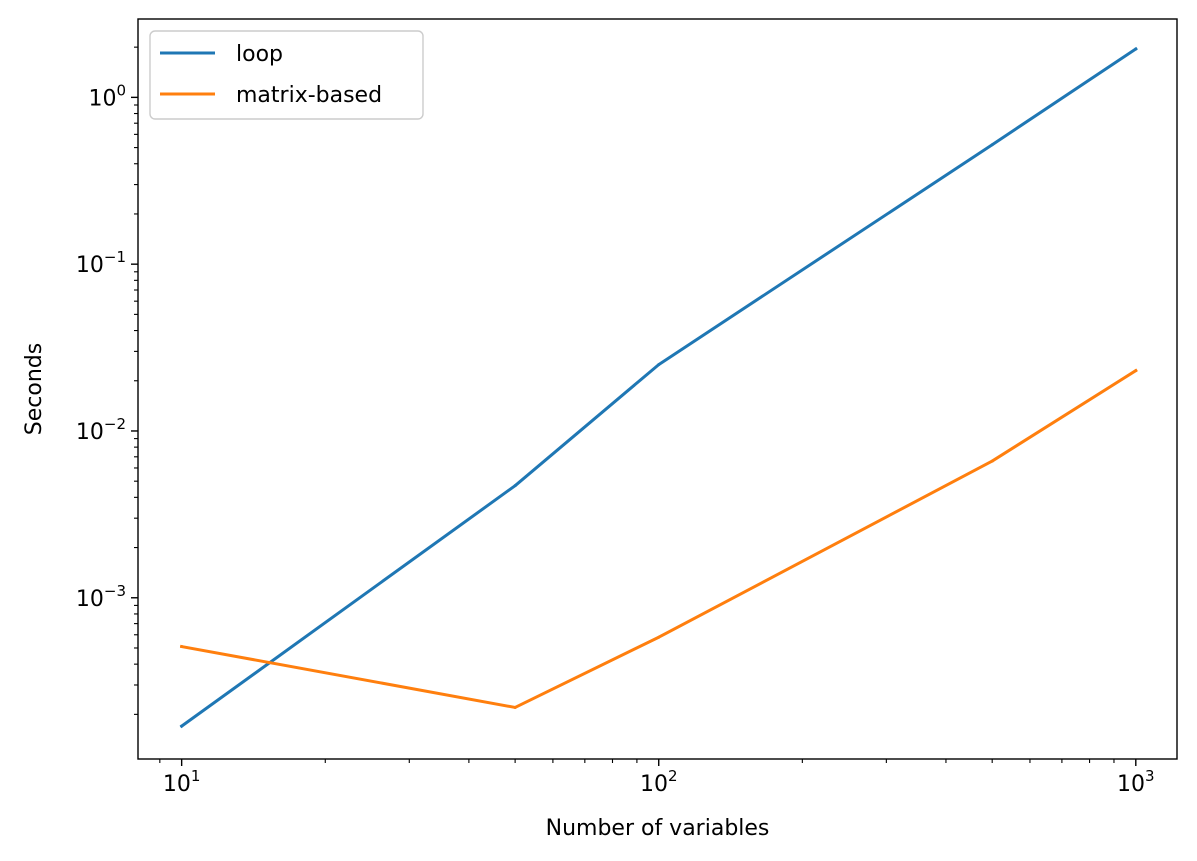  I want to click on y-tick-label: 10⁻³, so click(101, 597).